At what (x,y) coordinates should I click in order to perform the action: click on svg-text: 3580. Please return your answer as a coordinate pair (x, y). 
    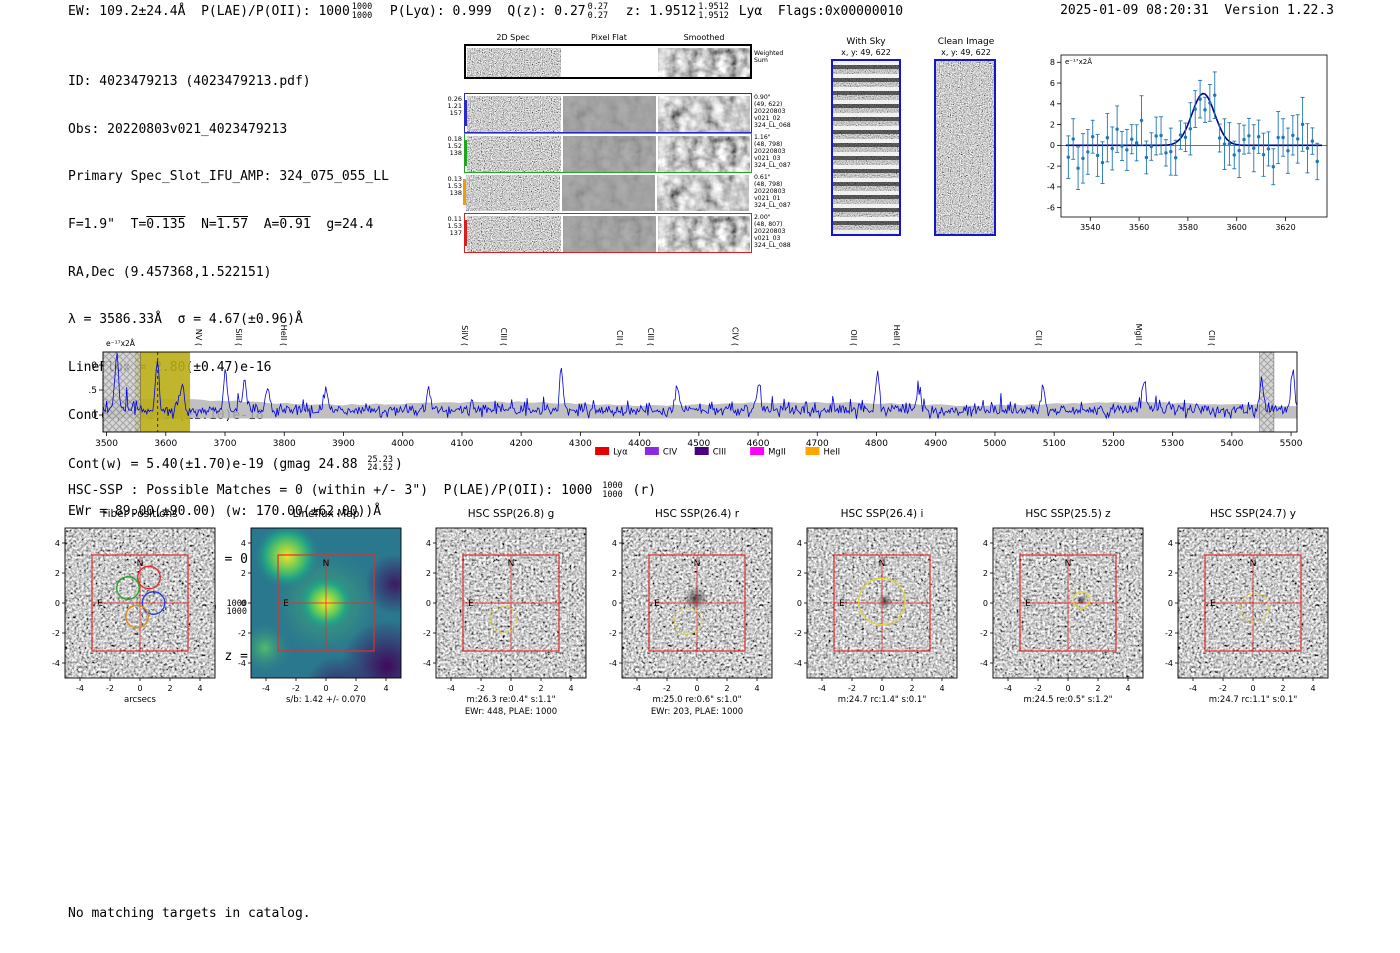
    Looking at the image, I should click on (1188, 227).